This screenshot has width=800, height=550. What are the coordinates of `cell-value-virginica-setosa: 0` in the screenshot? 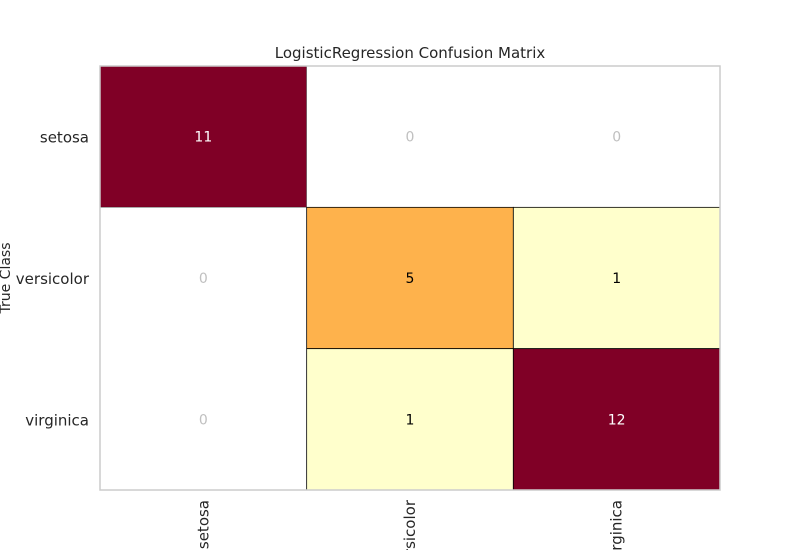 It's located at (203, 420).